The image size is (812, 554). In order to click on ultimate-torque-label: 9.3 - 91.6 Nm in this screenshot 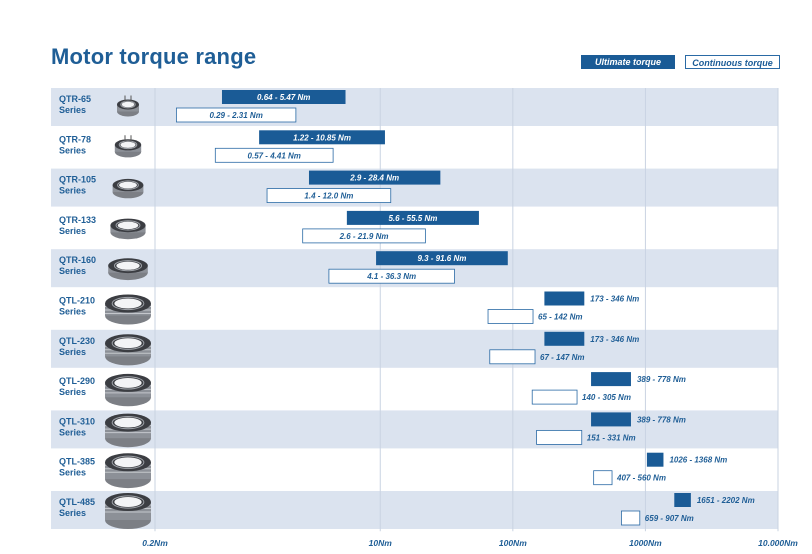, I will do `click(441, 258)`.